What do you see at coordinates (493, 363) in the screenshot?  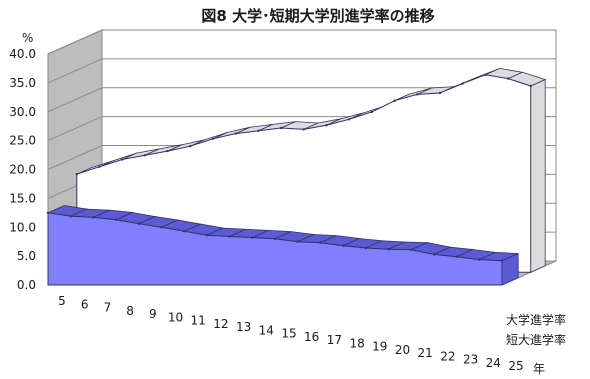 I see `x-tick-label: 24` at bounding box center [493, 363].